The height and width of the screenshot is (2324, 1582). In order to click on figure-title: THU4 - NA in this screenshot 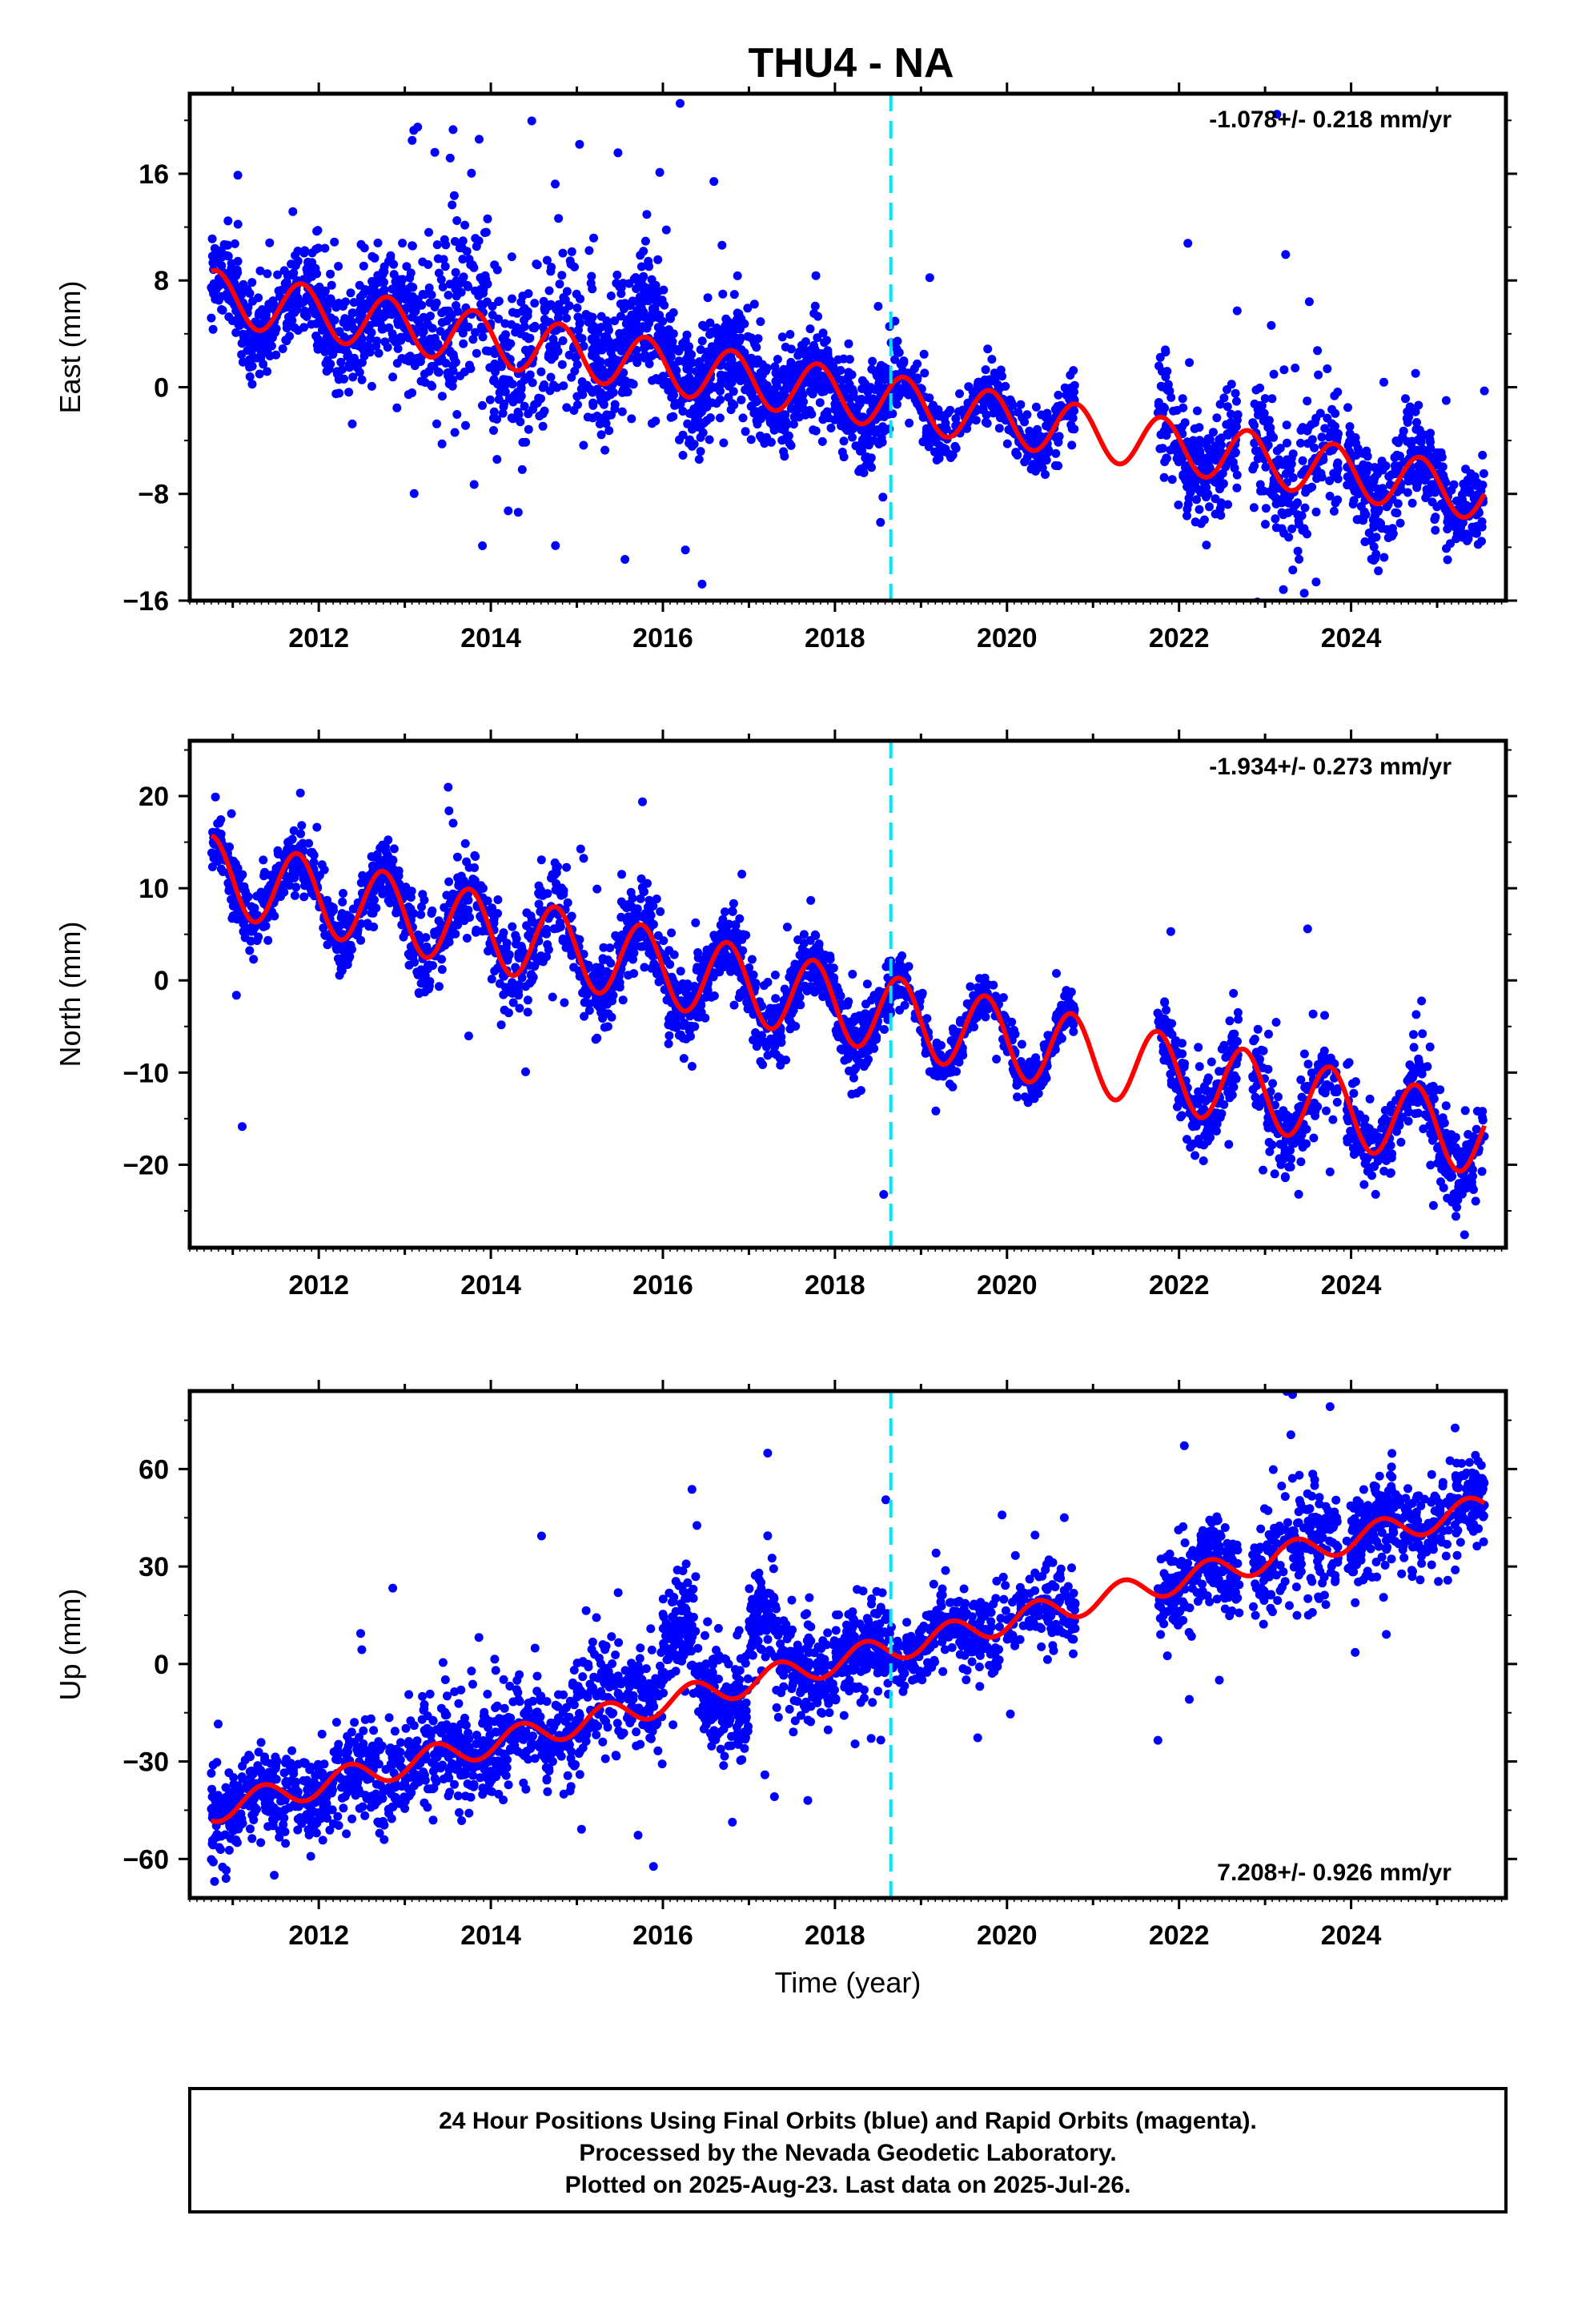, I will do `click(851, 63)`.